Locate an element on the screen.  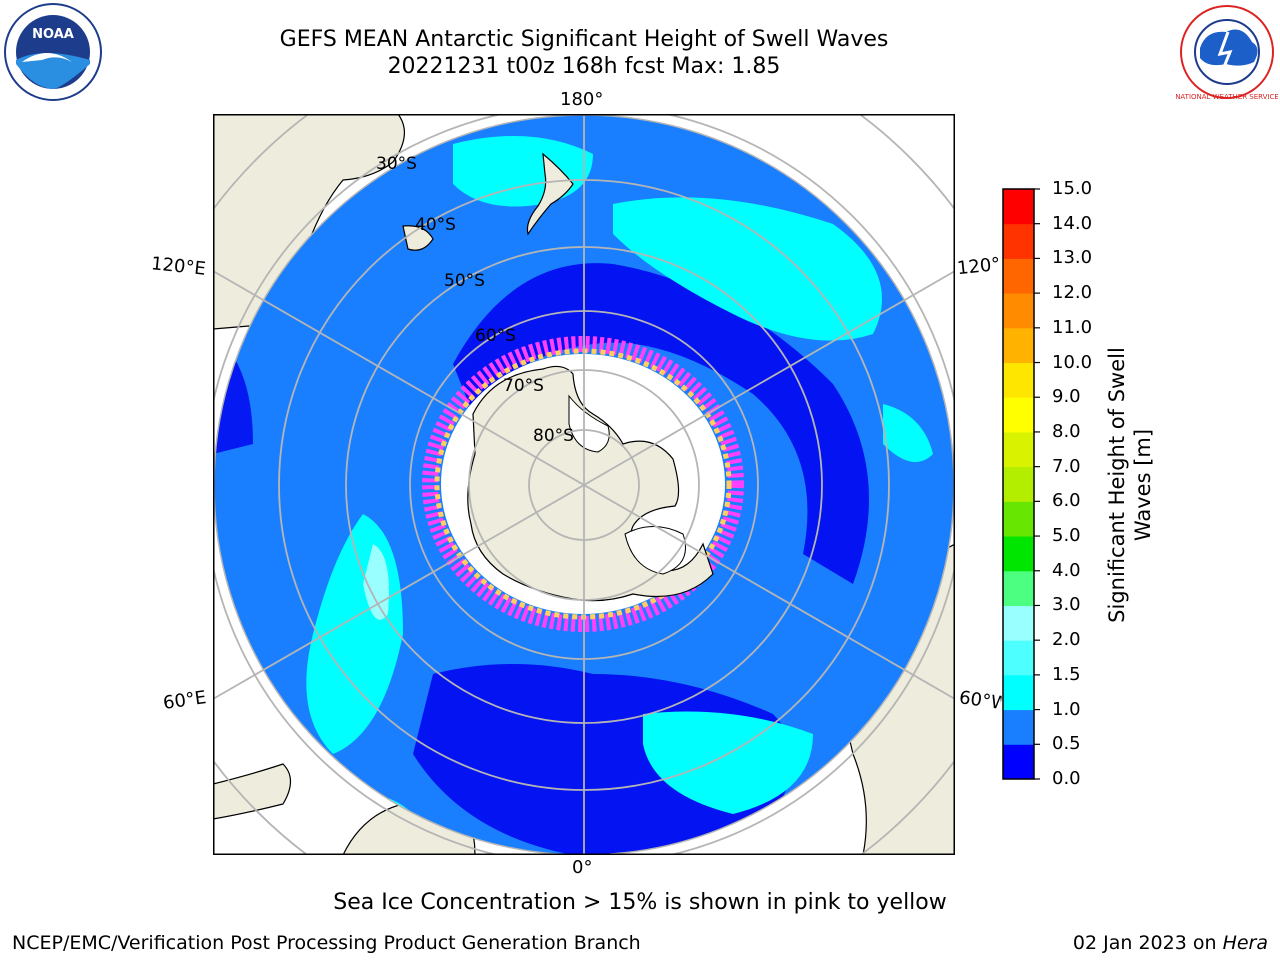
colorbar-tick-label: 4.0 is located at coordinates (1066, 570).